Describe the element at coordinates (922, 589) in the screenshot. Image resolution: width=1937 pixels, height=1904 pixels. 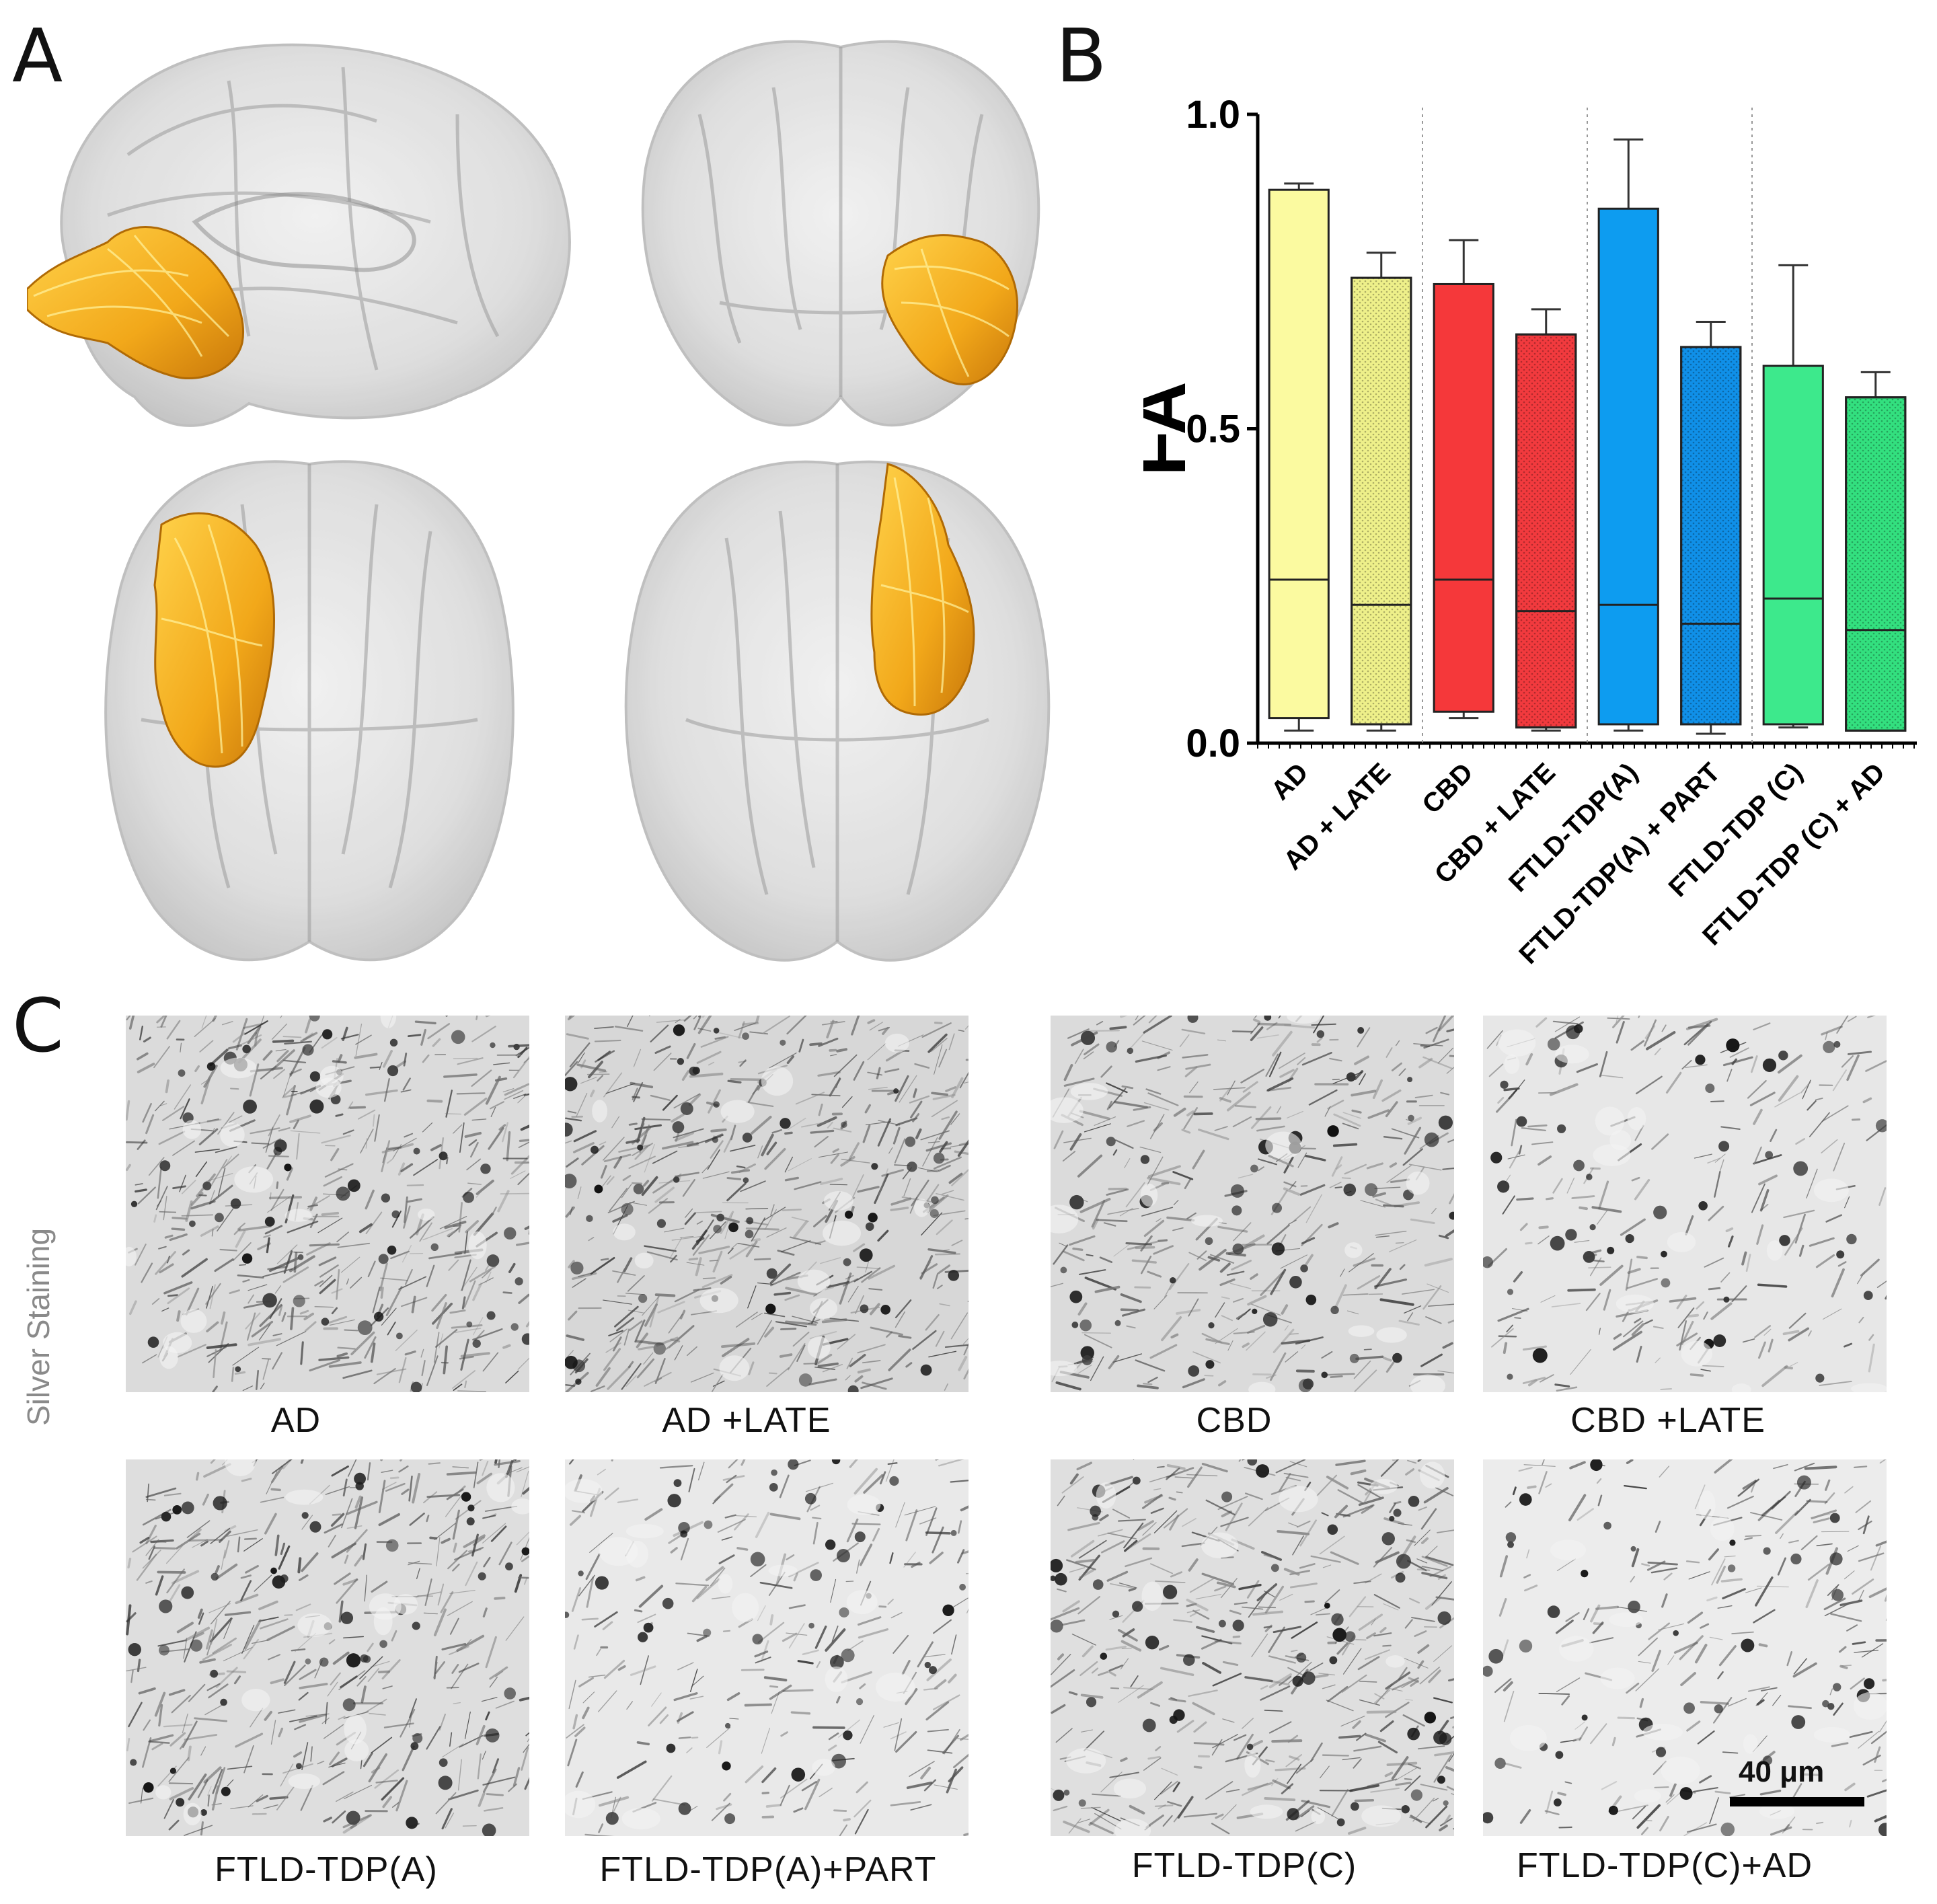
I see `tract-bundle-right` at that location.